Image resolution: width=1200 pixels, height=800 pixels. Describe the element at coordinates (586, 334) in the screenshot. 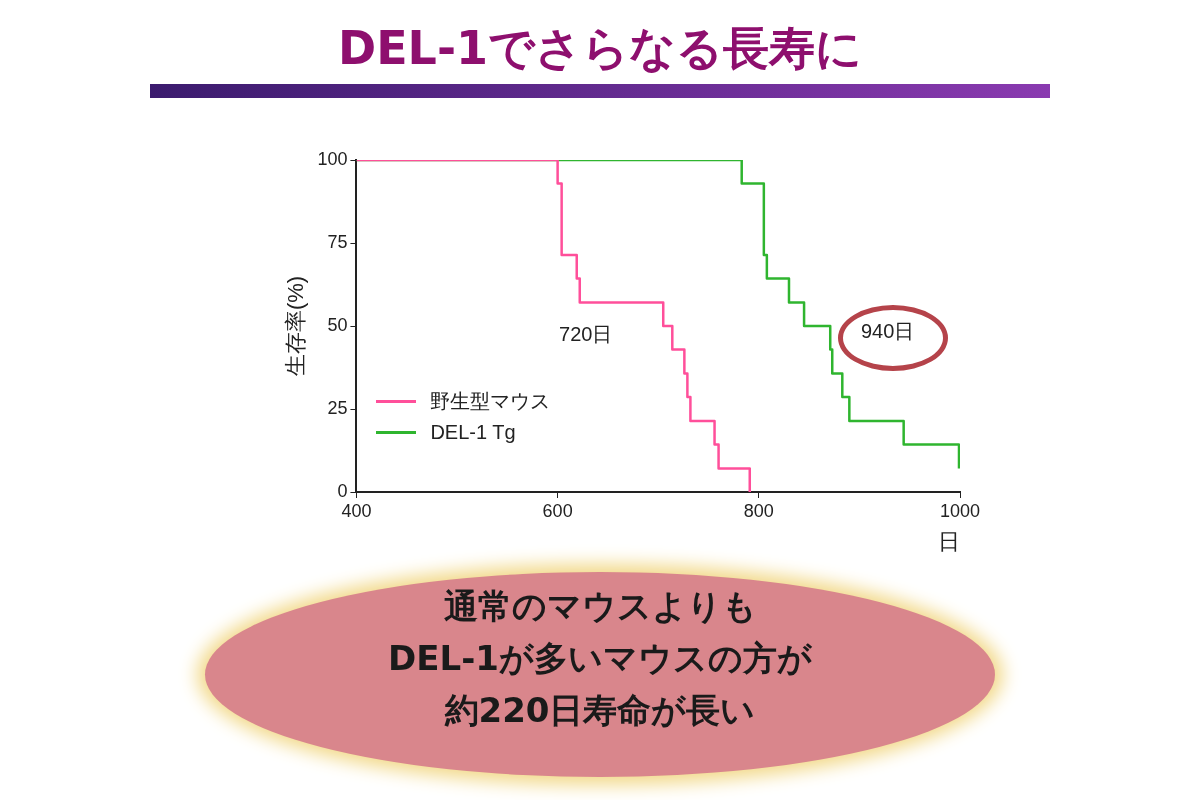

I see `annotation: 720日` at that location.